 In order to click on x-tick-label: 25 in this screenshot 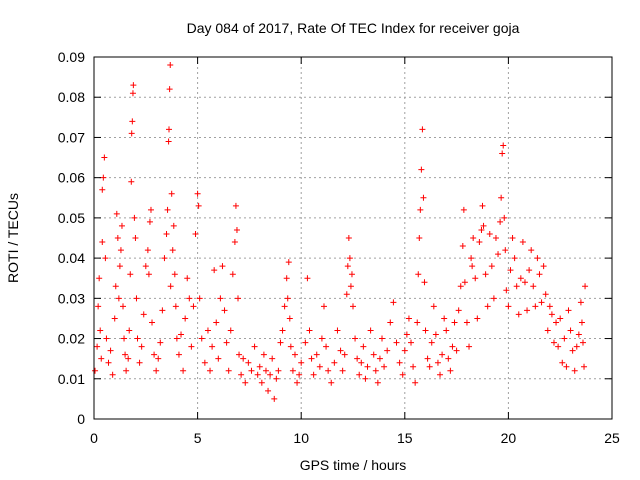, I will do `click(612, 438)`.